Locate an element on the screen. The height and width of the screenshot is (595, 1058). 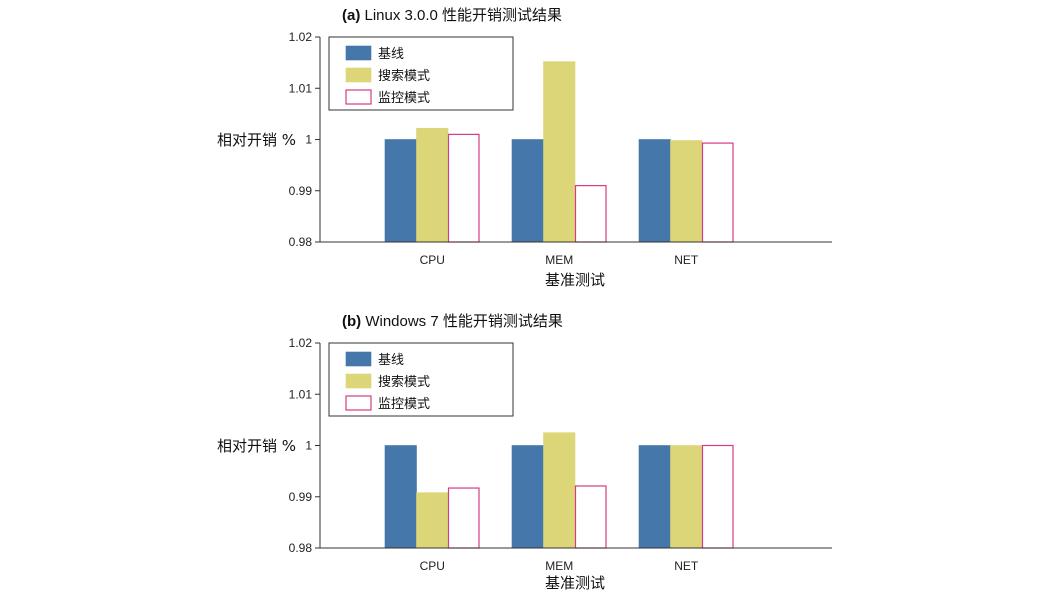
panel-tag: (a) is located at coordinates (353, 15).